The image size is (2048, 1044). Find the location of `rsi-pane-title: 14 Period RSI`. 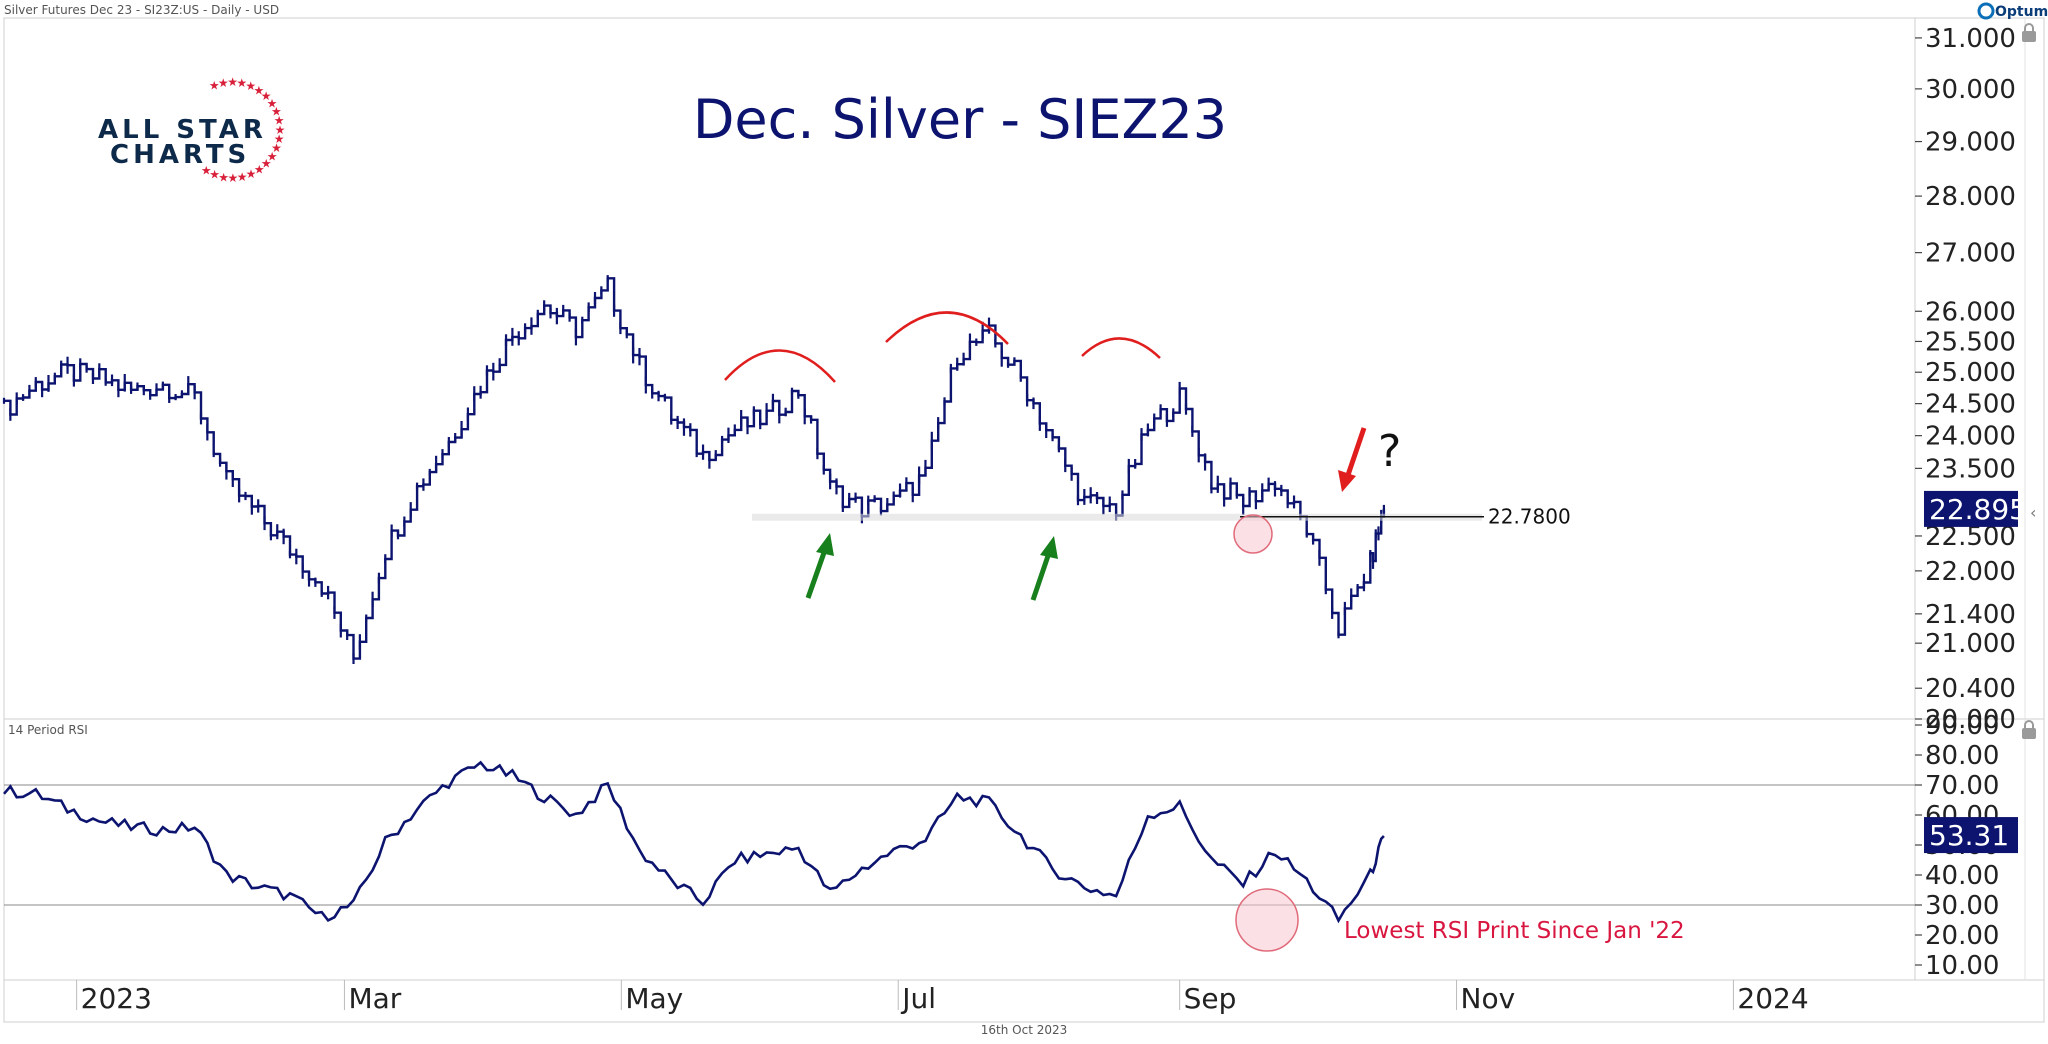

rsi-pane-title: 14 Period RSI is located at coordinates (48, 730).